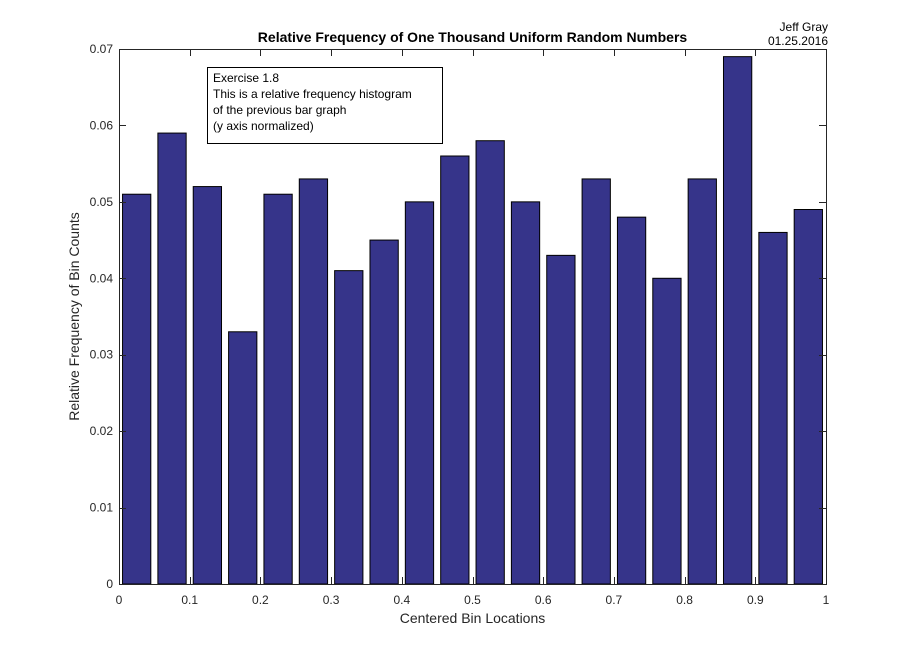 The width and height of the screenshot is (914, 656). Describe the element at coordinates (102, 278) in the screenshot. I see `y-tick-label: 0.04` at that location.